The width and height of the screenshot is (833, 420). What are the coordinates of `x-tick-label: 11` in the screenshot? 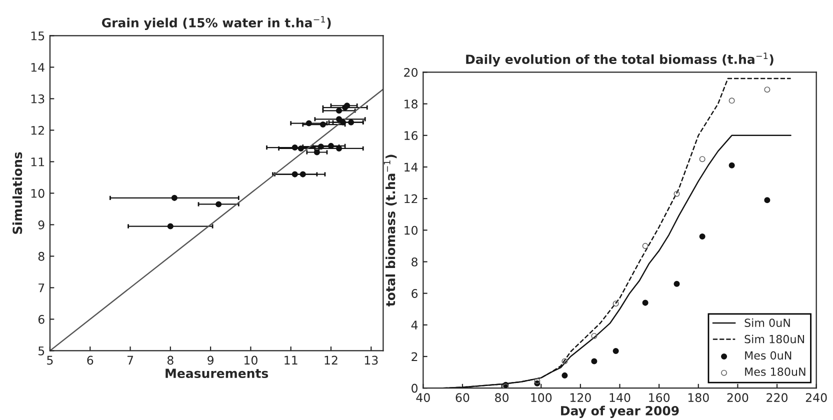 It's located at (291, 360).